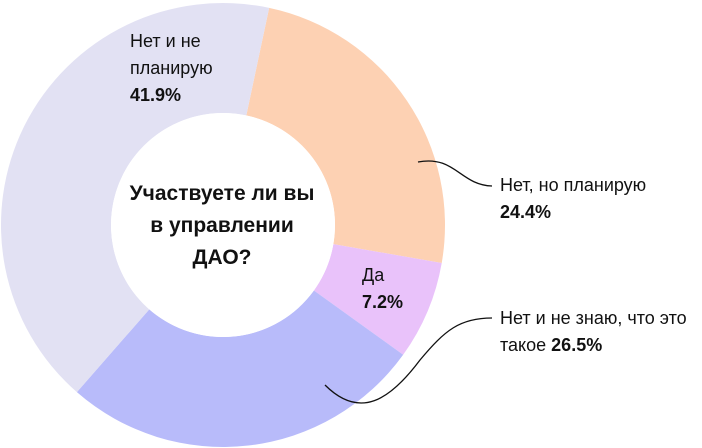 This screenshot has height=448, width=702. I want to click on segment-label: Нет и не планирую 41.9%, so click(185, 68).